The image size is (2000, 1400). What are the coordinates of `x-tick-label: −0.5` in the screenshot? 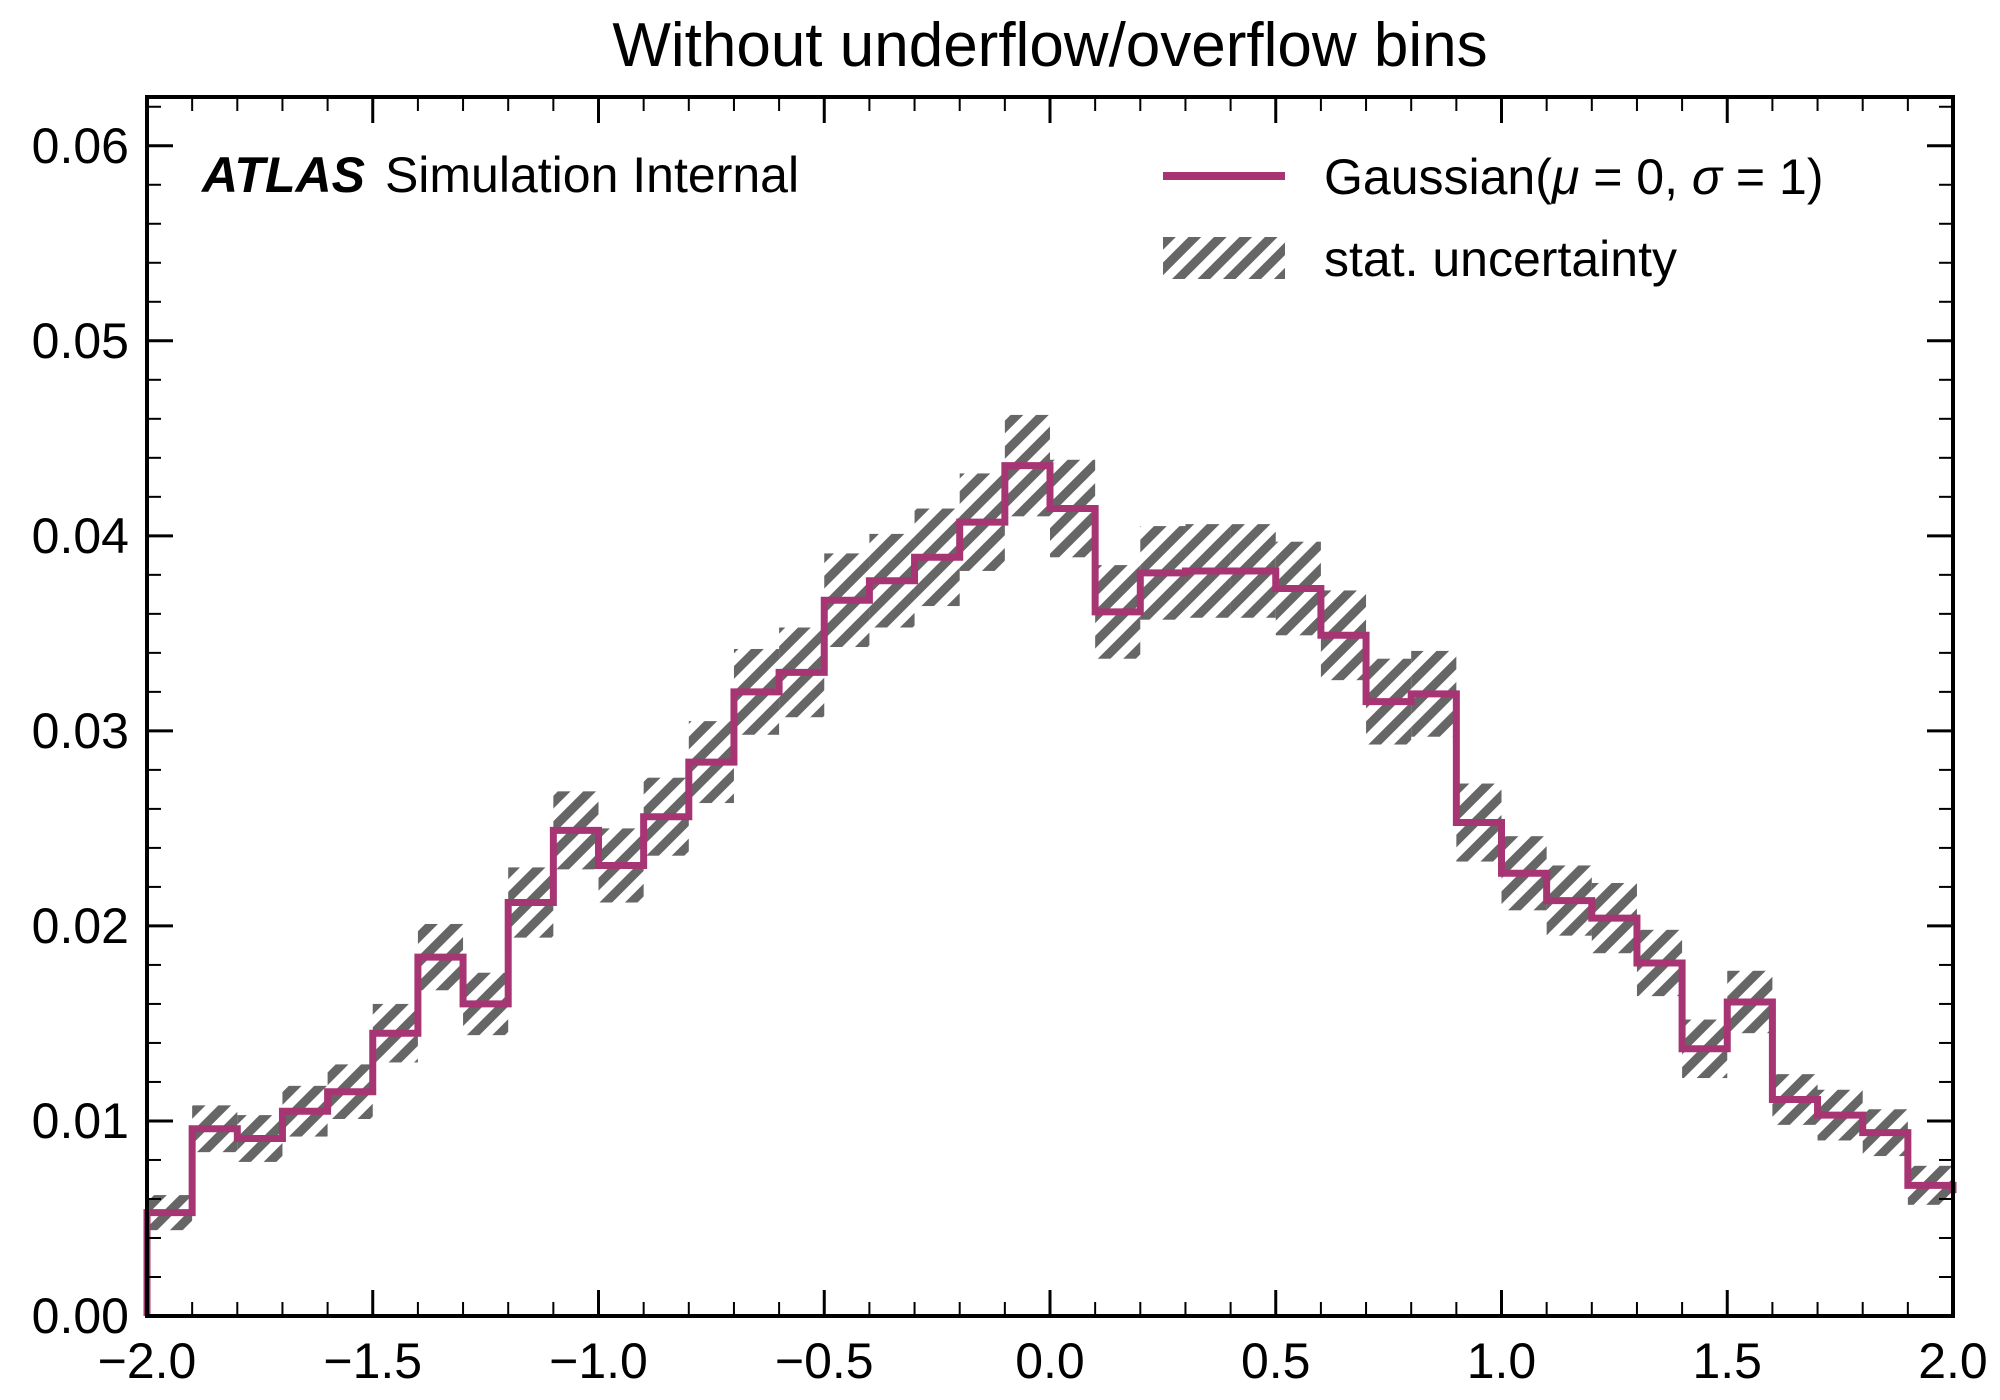 It's located at (824, 1361).